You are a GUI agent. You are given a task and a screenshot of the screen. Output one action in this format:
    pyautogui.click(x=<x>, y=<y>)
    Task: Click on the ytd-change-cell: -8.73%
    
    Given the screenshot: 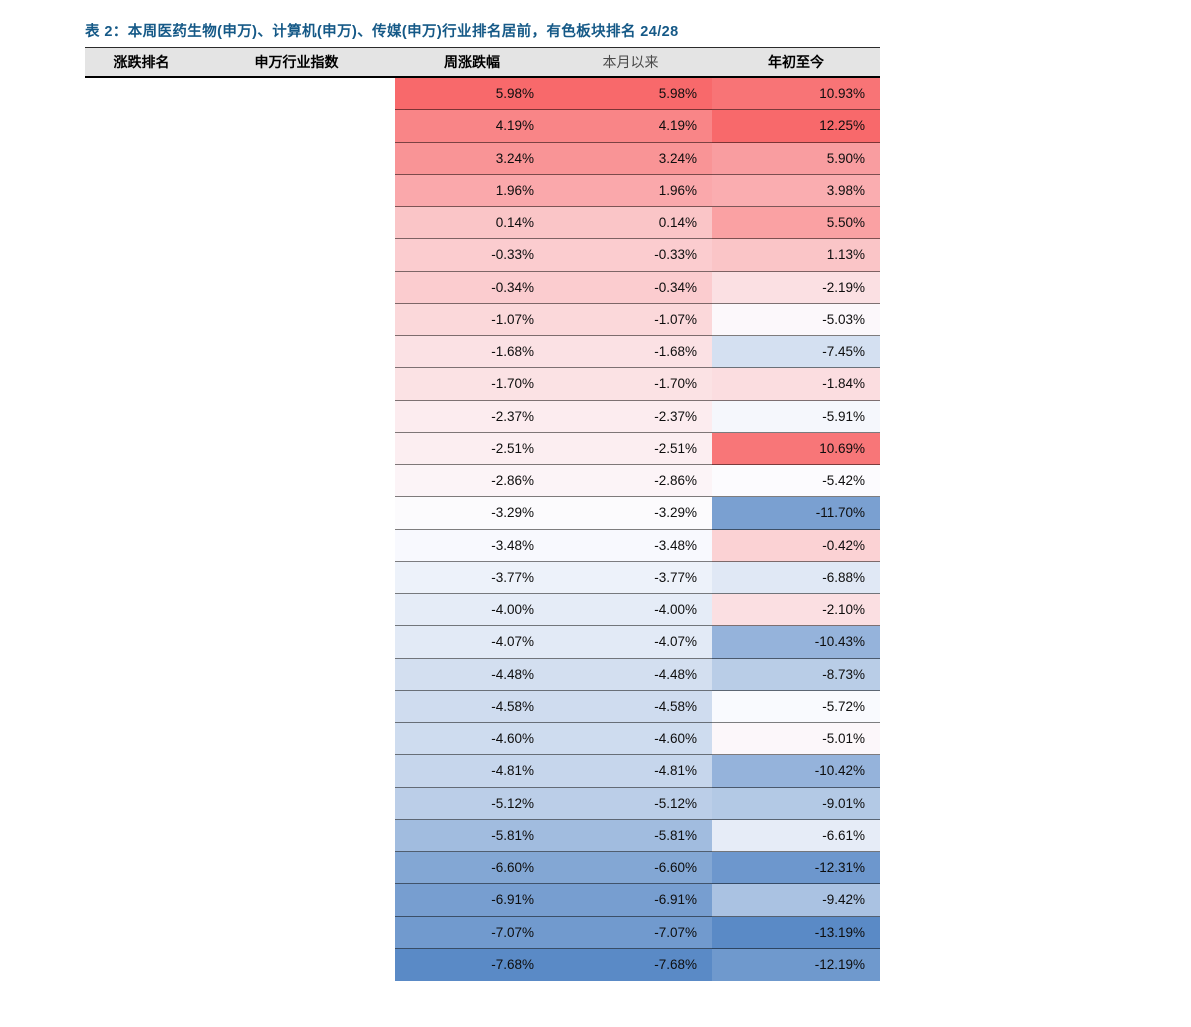 What is the action you would take?
    pyautogui.click(x=796, y=674)
    